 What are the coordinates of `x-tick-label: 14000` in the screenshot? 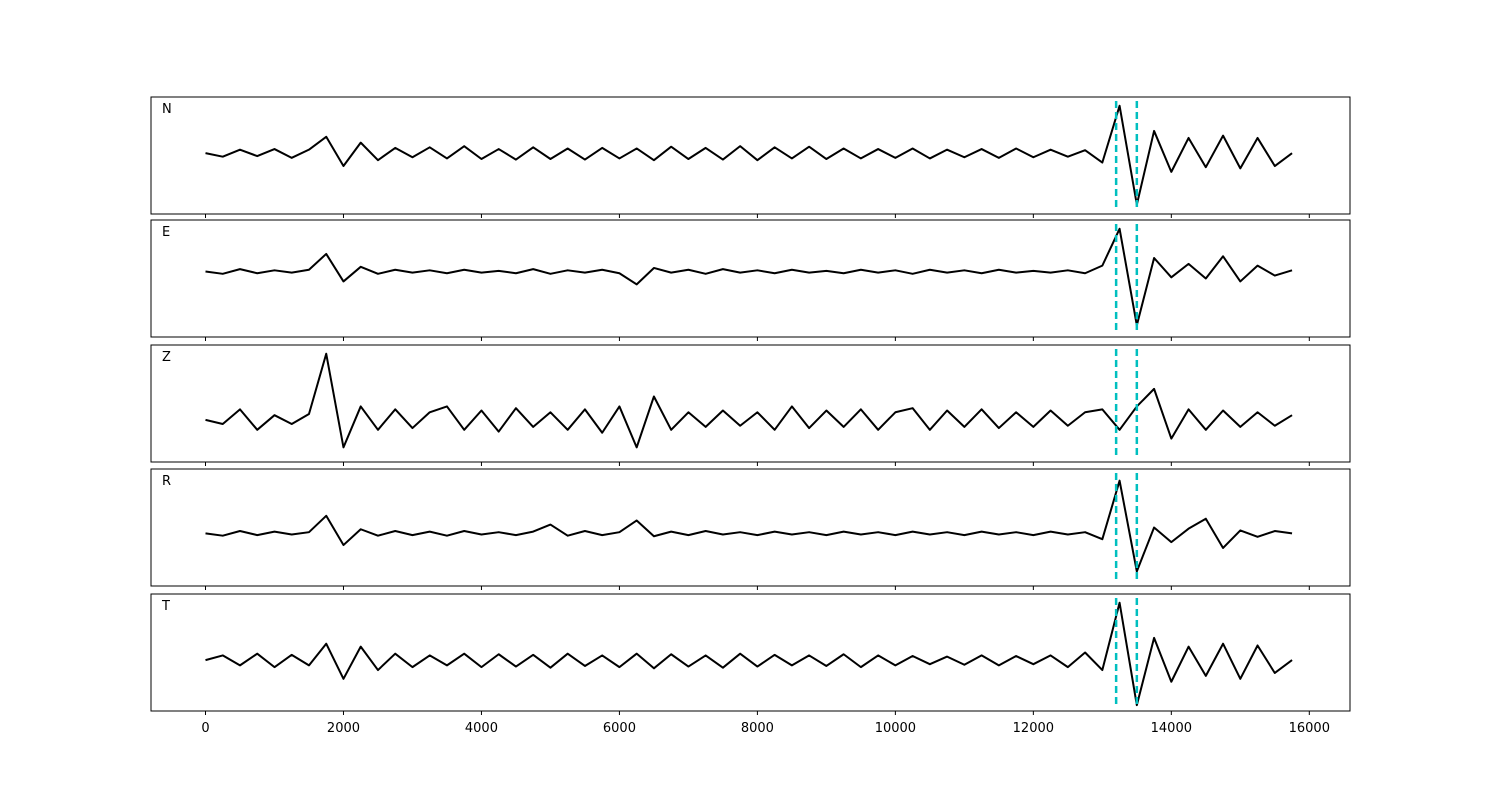 It's located at (1171, 728).